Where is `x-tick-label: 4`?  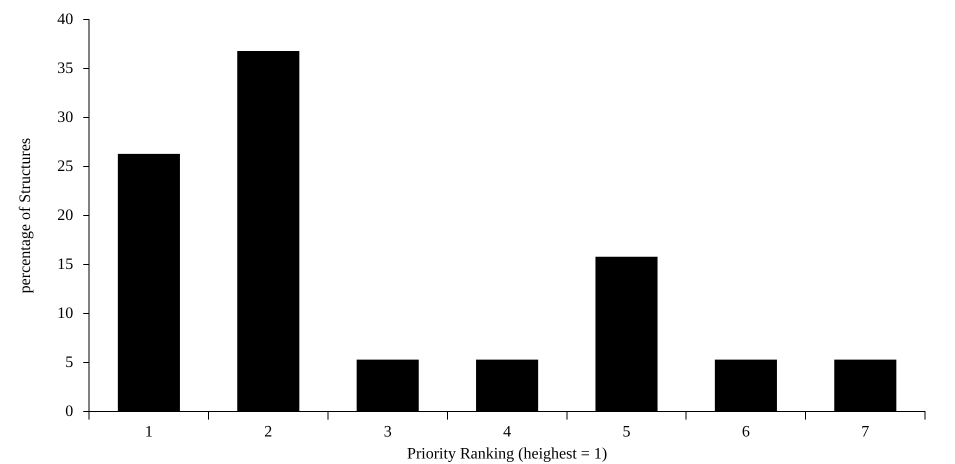 x-tick-label: 4 is located at coordinates (507, 431).